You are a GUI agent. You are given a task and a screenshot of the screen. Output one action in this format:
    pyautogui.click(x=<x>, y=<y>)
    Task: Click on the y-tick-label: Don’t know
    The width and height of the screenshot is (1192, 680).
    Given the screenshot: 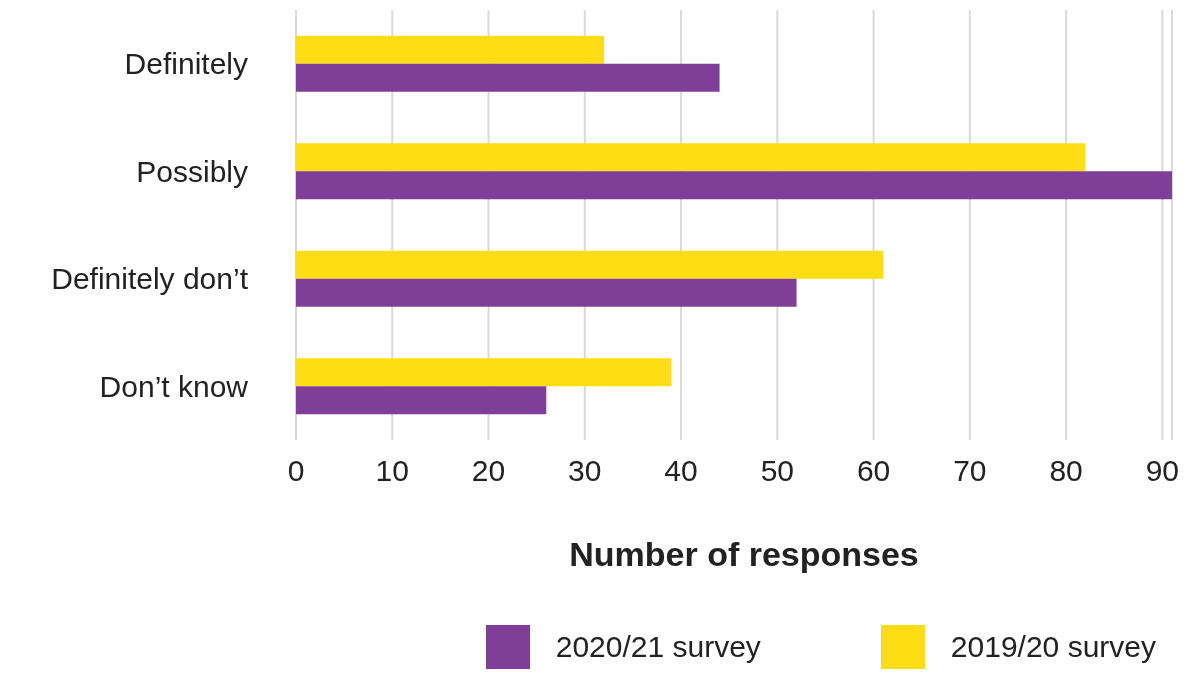 What is the action you would take?
    pyautogui.click(x=174, y=386)
    